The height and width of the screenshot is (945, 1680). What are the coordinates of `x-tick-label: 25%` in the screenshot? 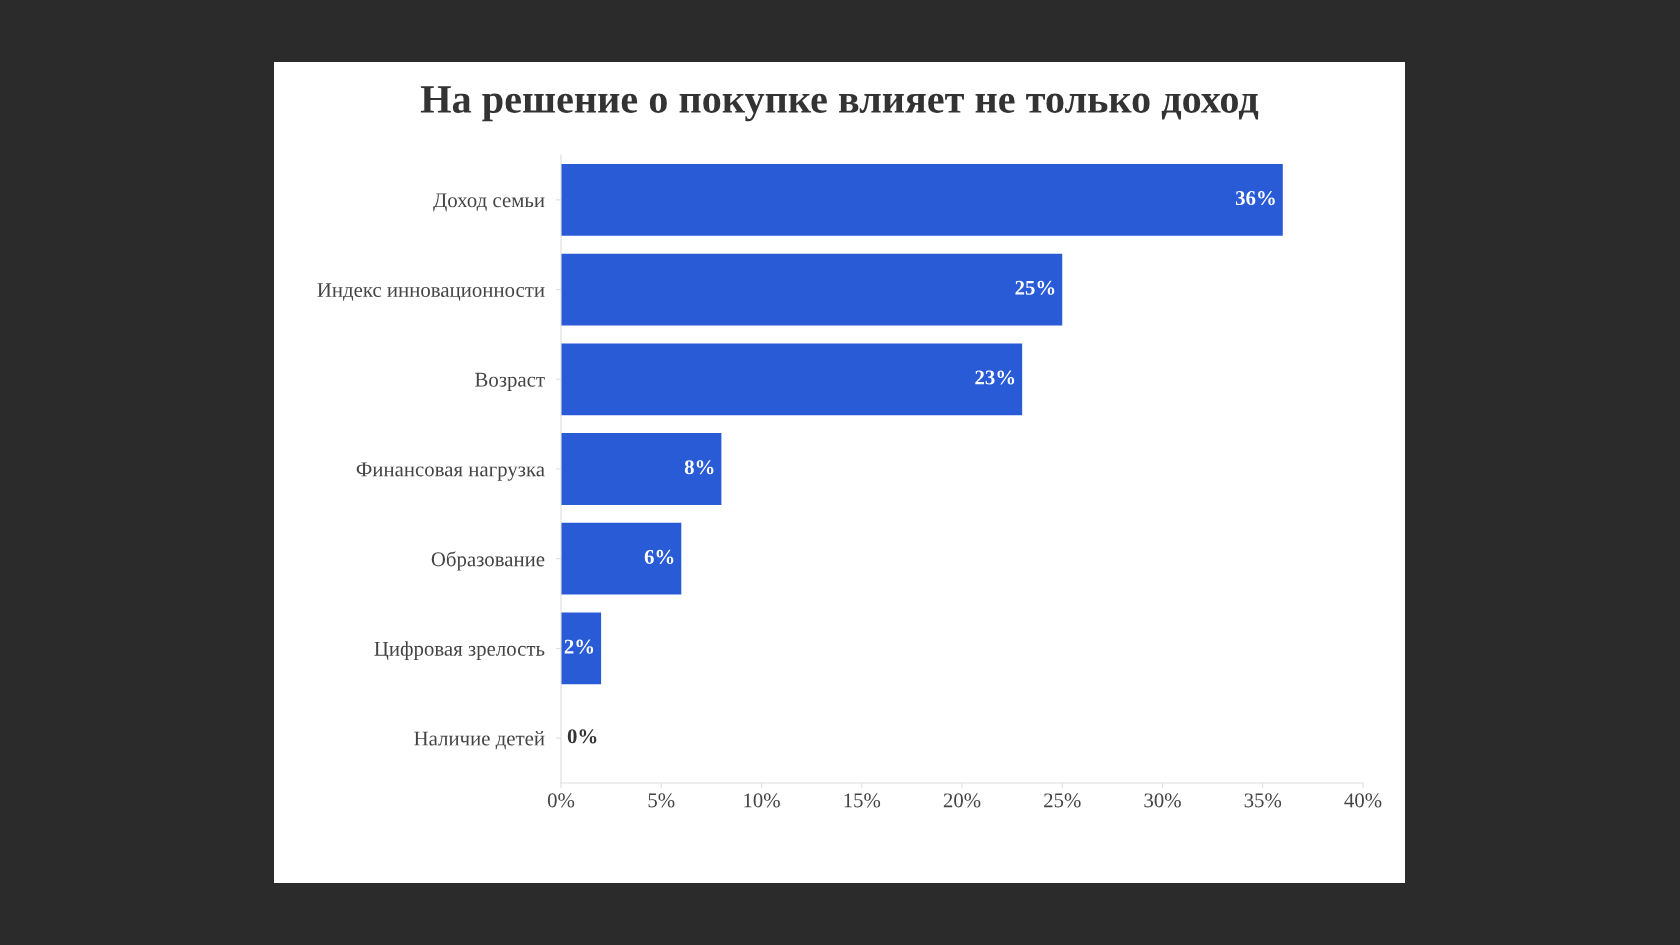 It's located at (1062, 800).